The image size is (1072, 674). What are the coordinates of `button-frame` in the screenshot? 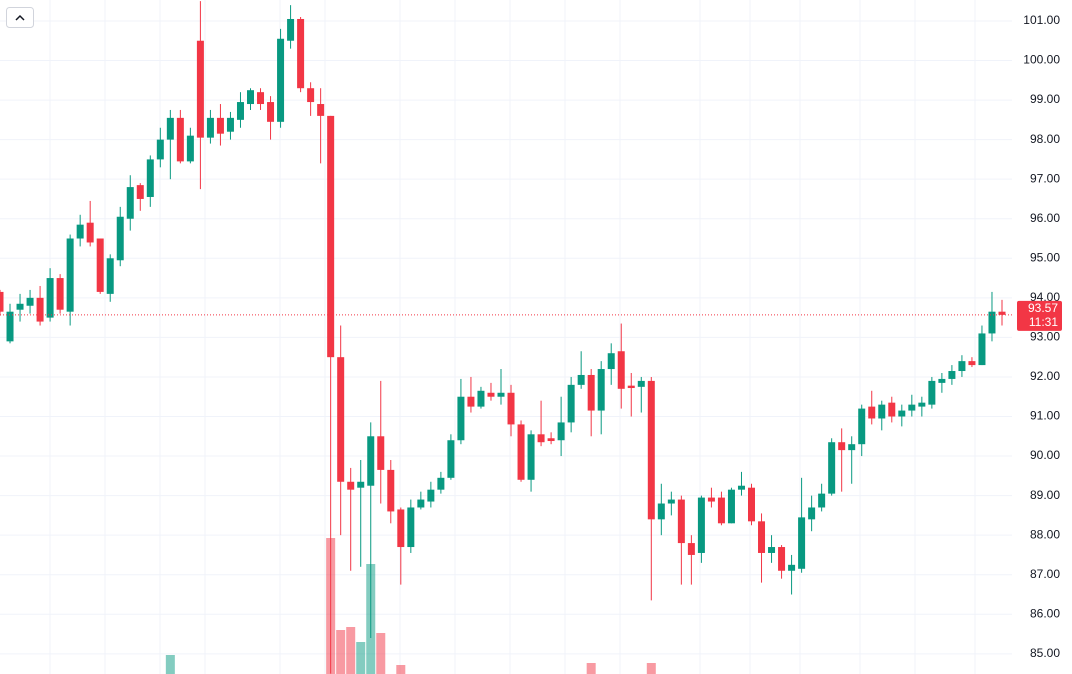 It's located at (20, 17).